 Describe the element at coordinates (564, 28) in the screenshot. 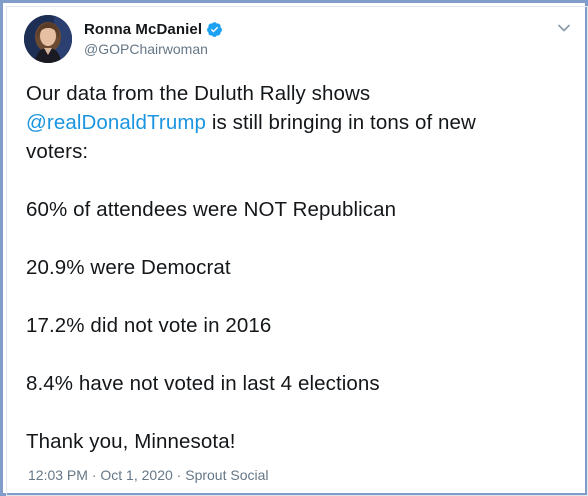

I see `chevron-down-icon` at that location.